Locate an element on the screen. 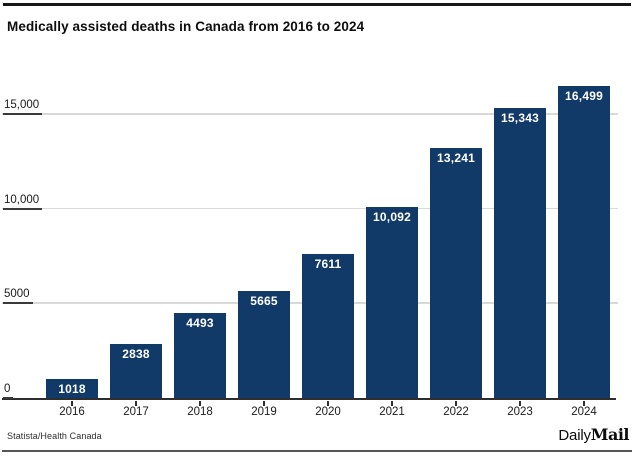  x-axis-tick-2024 is located at coordinates (584, 403).